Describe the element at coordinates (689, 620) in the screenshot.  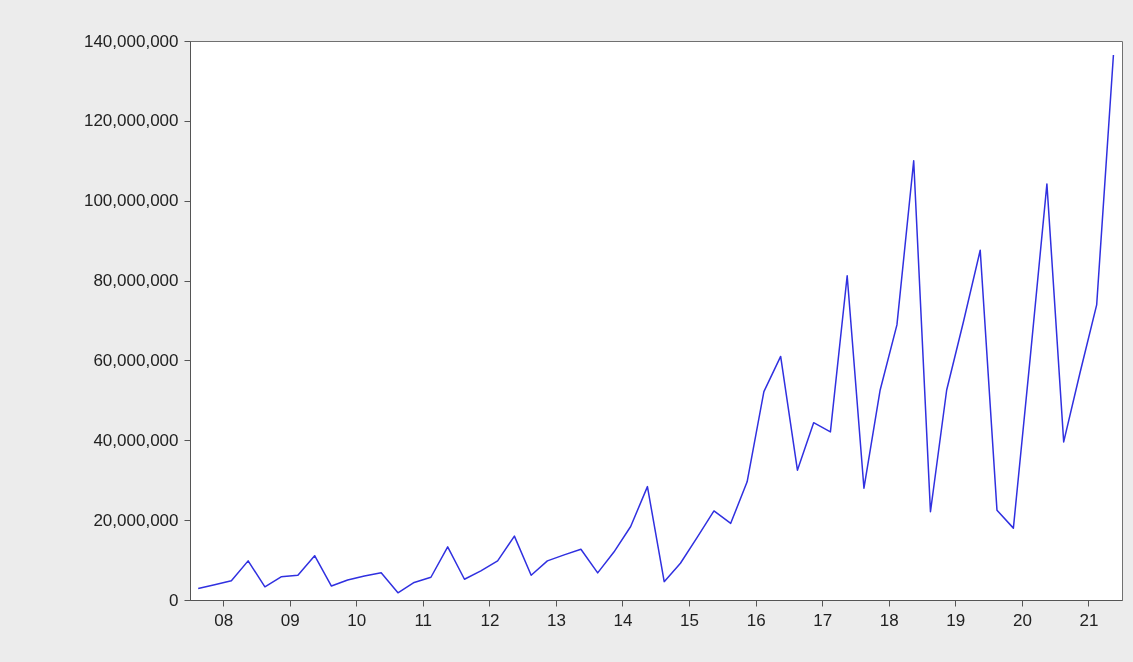
I see `x-tick-label: 15` at that location.